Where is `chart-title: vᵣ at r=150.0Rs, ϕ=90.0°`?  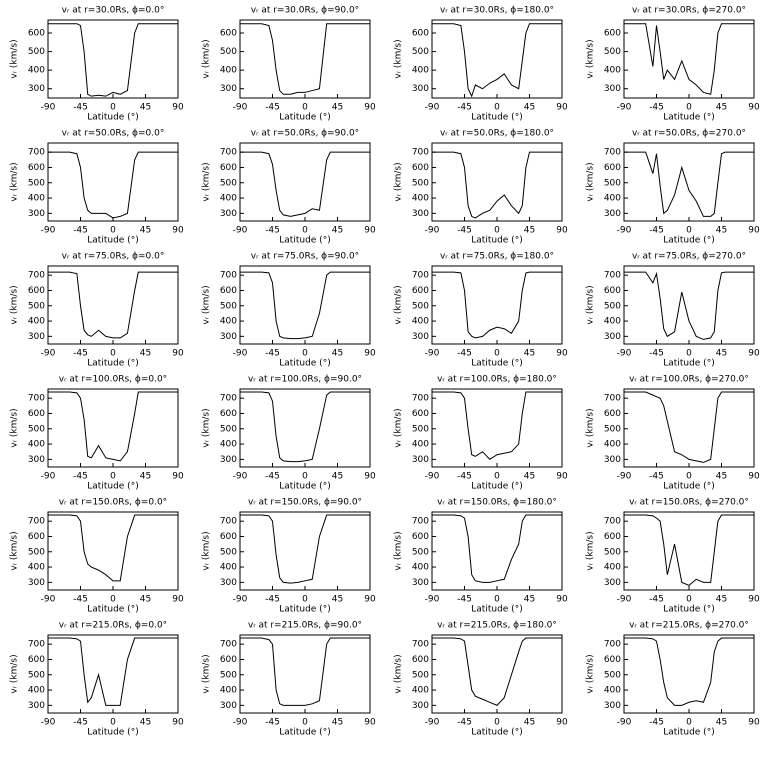
chart-title: vᵣ at r=150.0Rs, ϕ=90.0° is located at coordinates (305, 503).